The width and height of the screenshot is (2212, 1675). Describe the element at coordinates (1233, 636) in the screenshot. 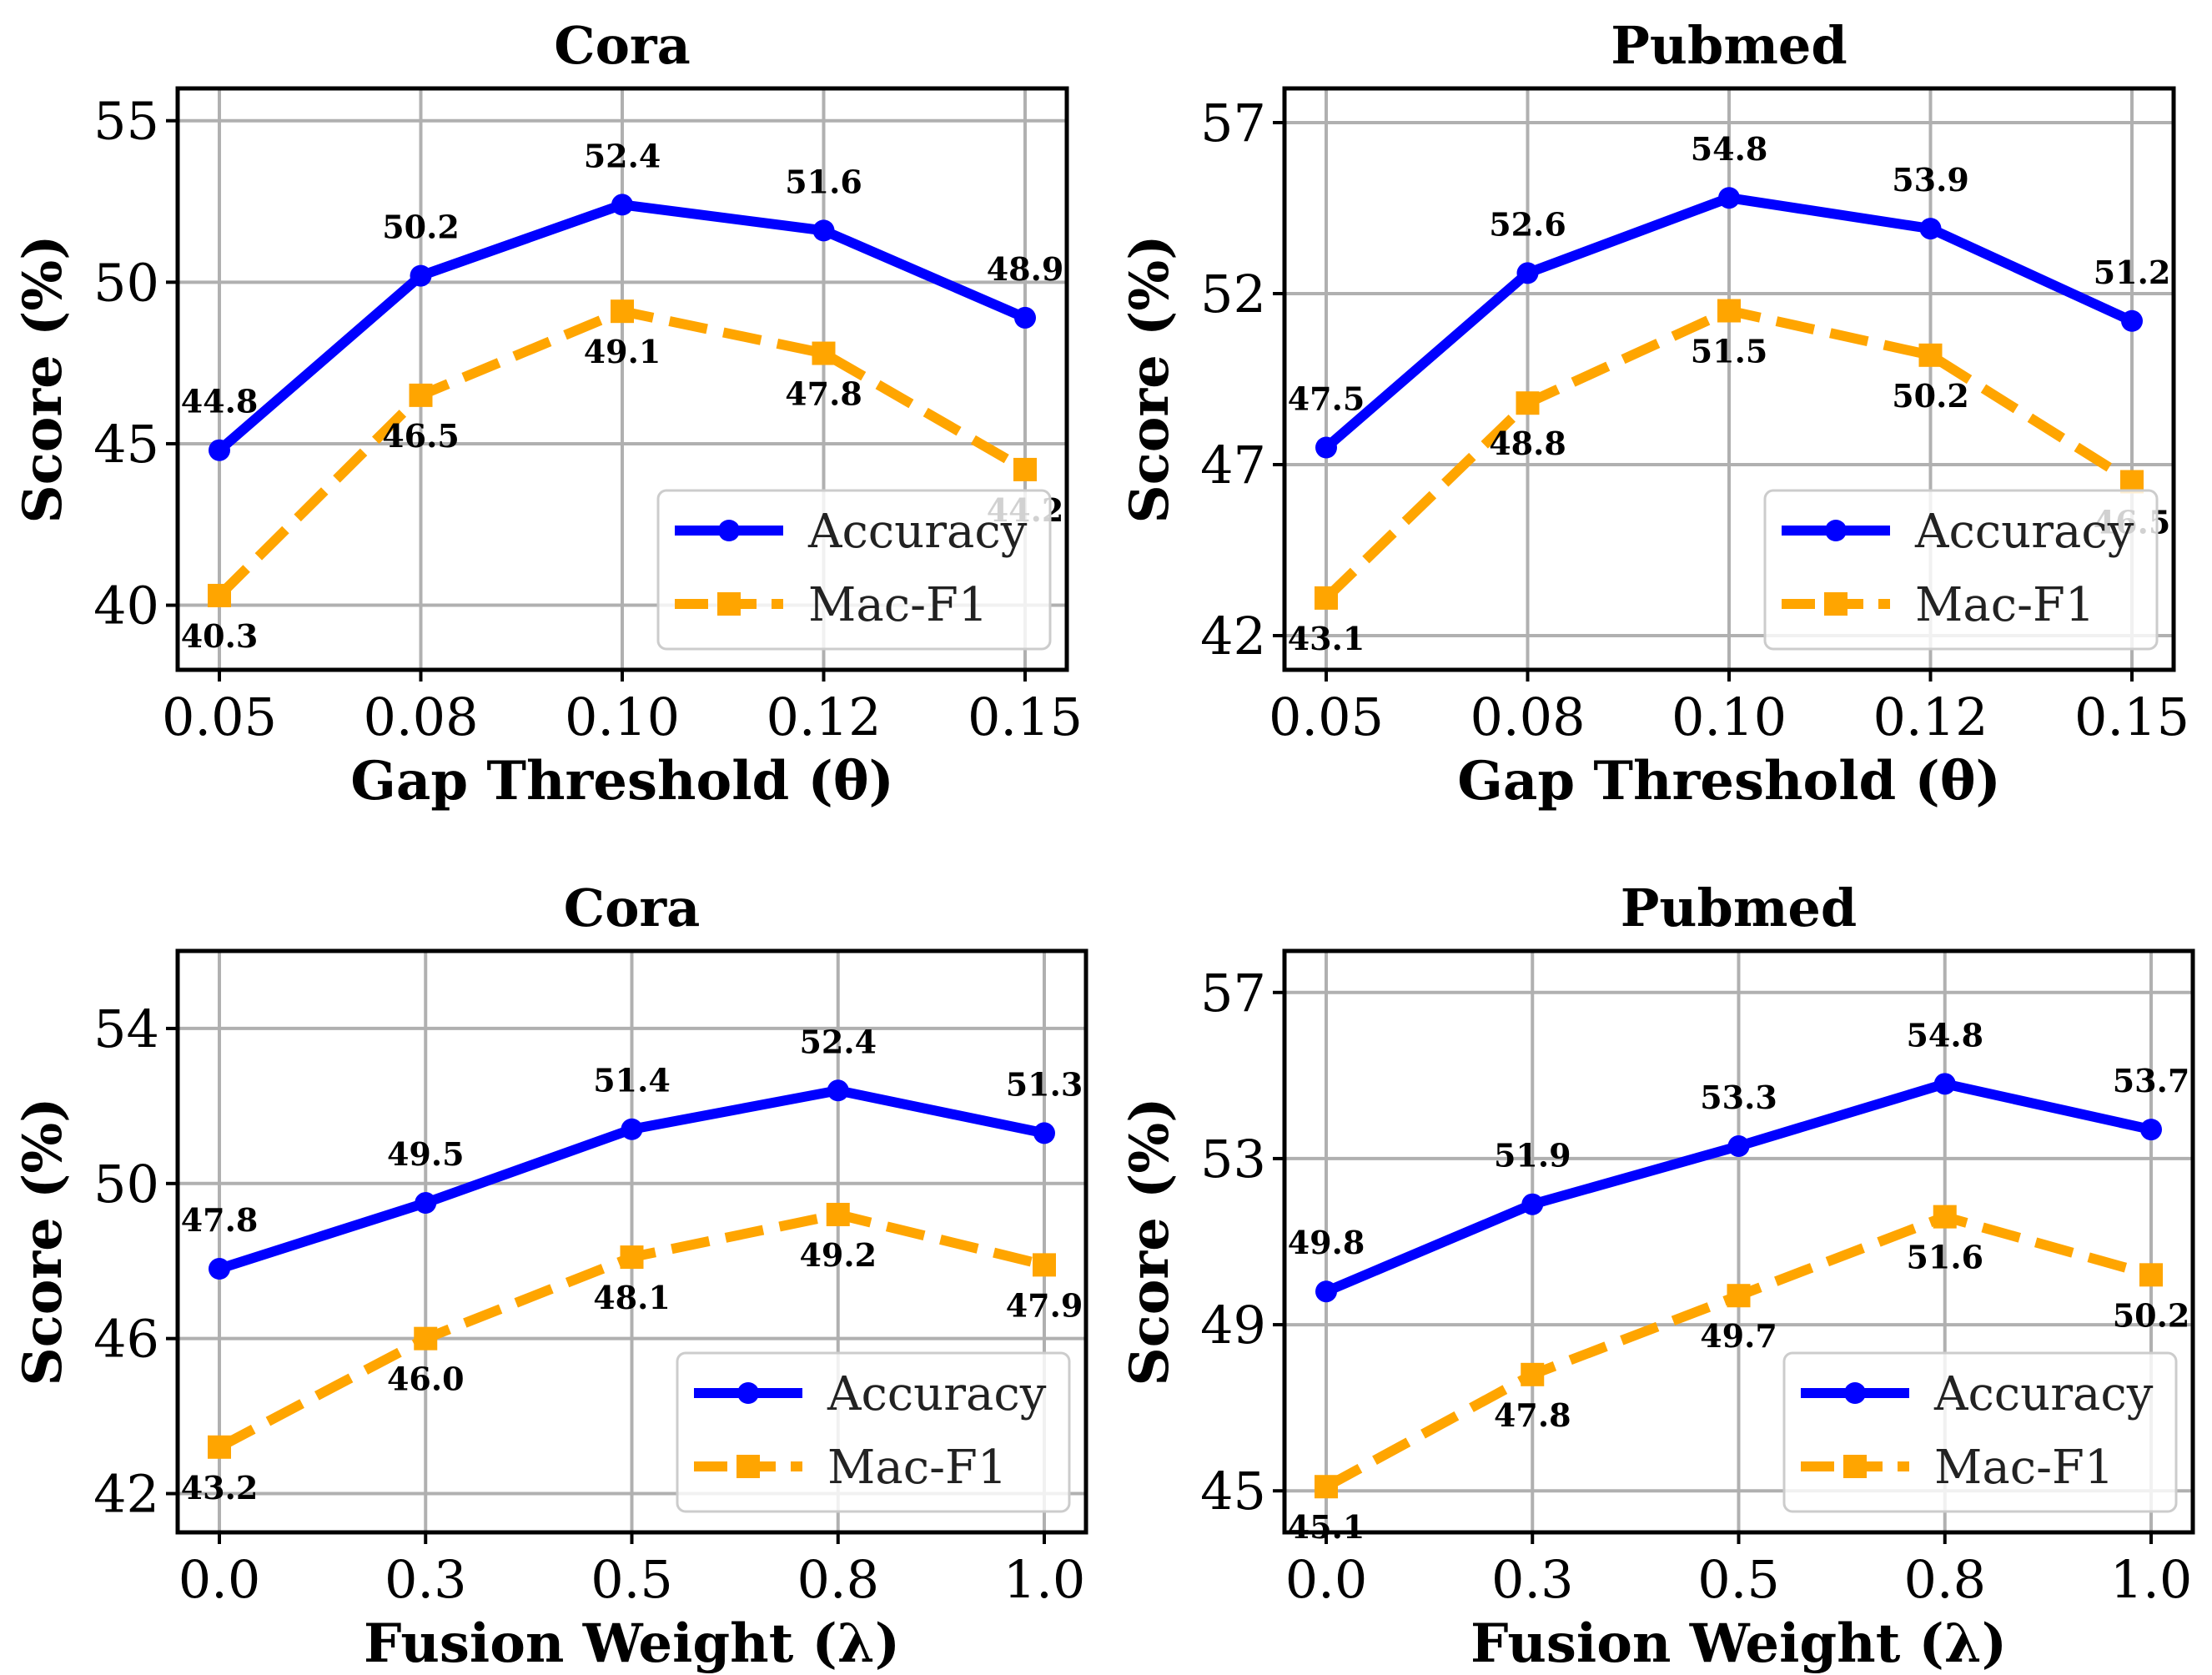

I see `y-tick-label: 42` at that location.